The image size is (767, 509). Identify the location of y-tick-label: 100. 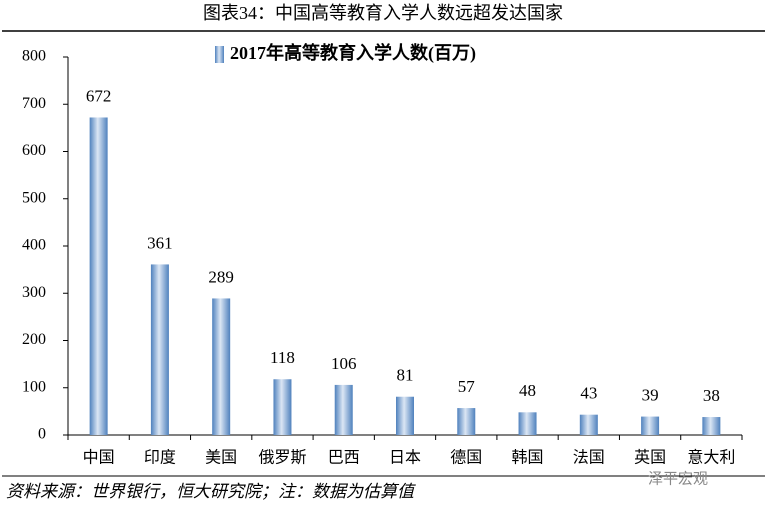
(34, 386).